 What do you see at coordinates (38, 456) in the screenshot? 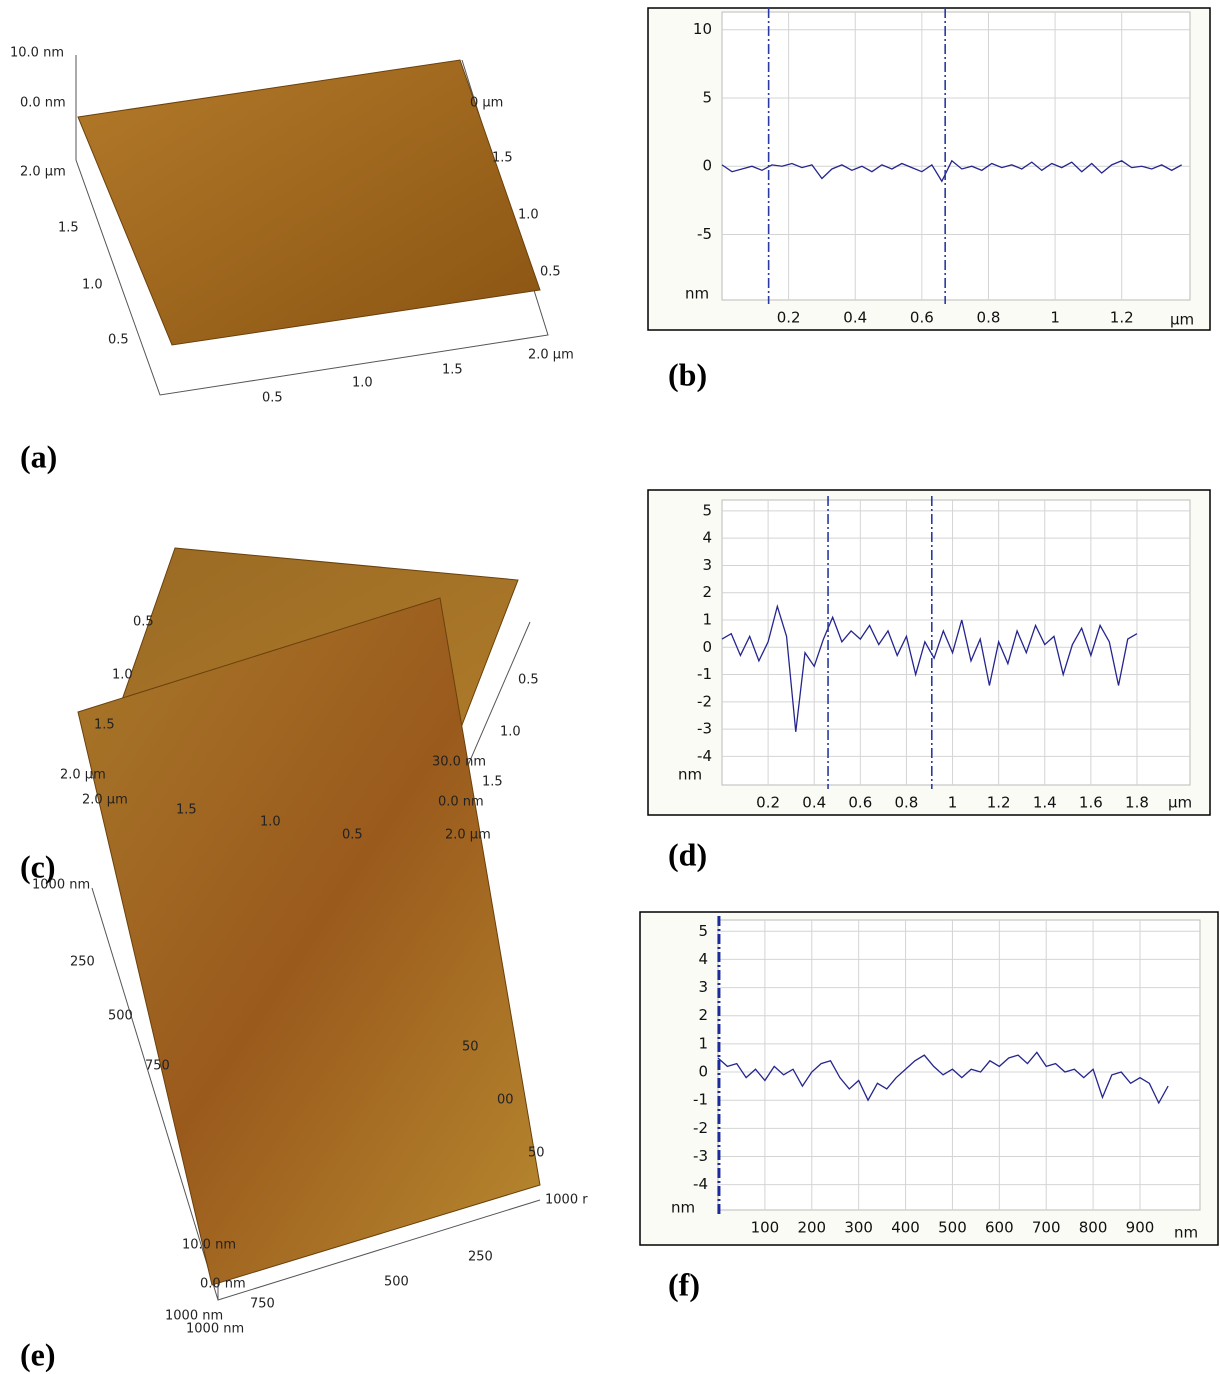
I see `panel-label: (a)` at bounding box center [38, 456].